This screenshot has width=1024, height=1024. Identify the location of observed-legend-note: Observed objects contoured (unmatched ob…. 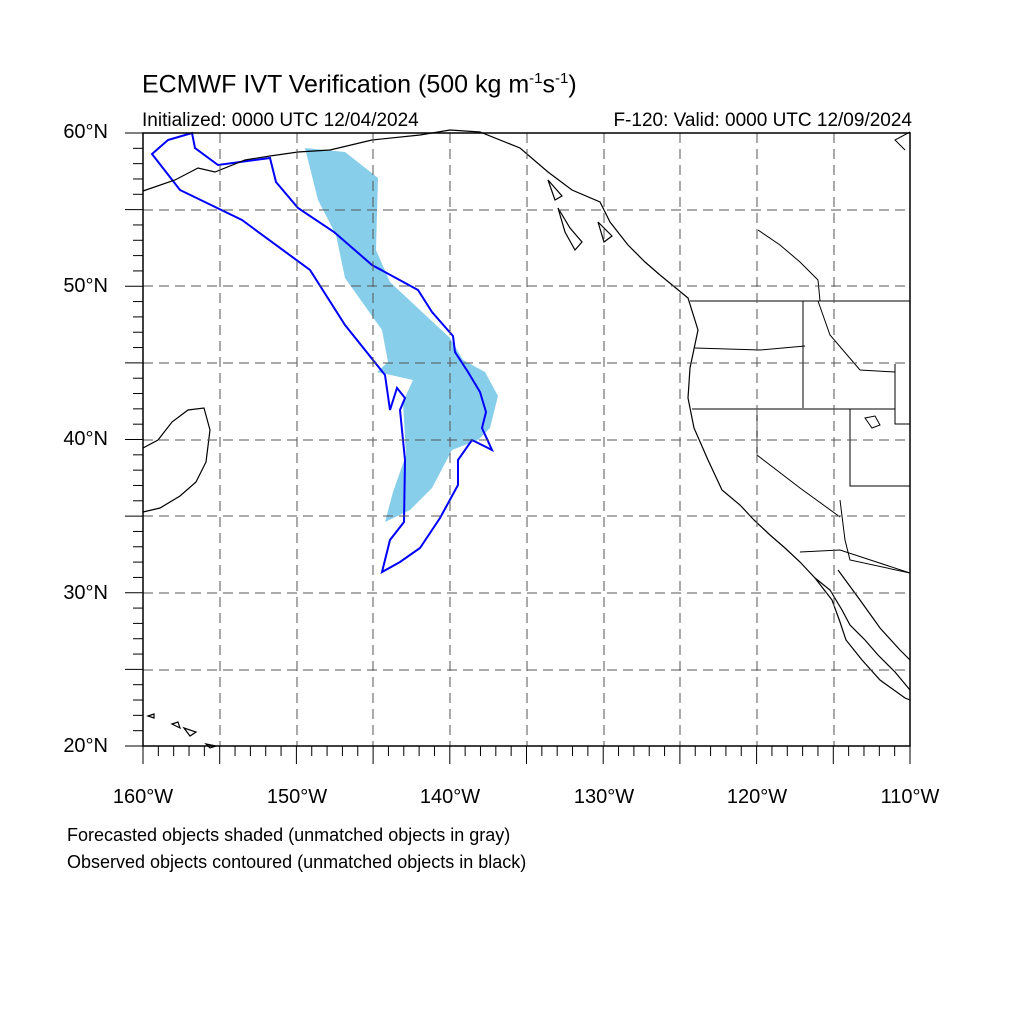
(297, 862).